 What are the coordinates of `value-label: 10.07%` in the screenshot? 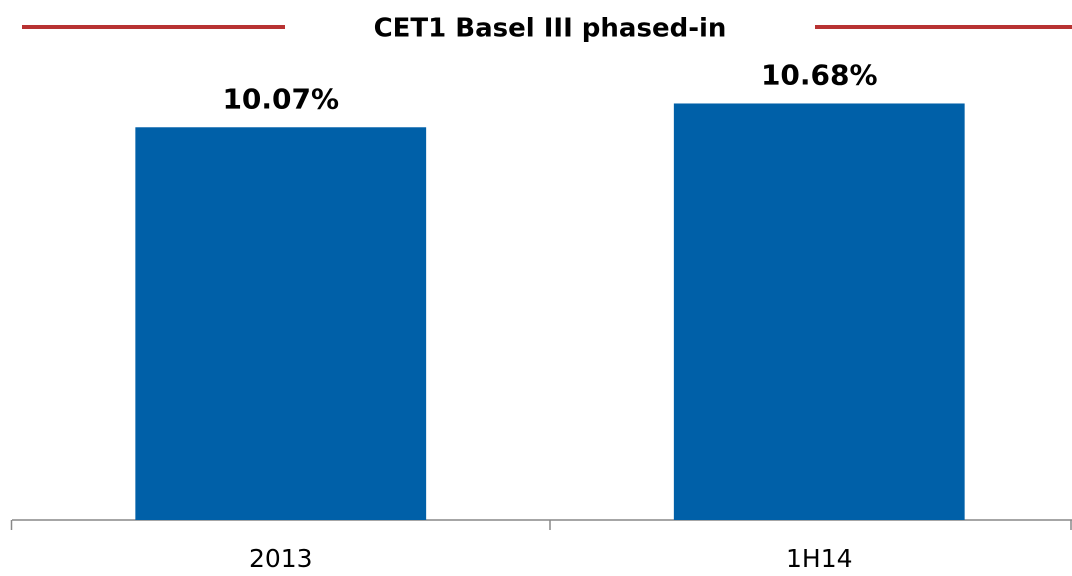 It's located at (280, 98).